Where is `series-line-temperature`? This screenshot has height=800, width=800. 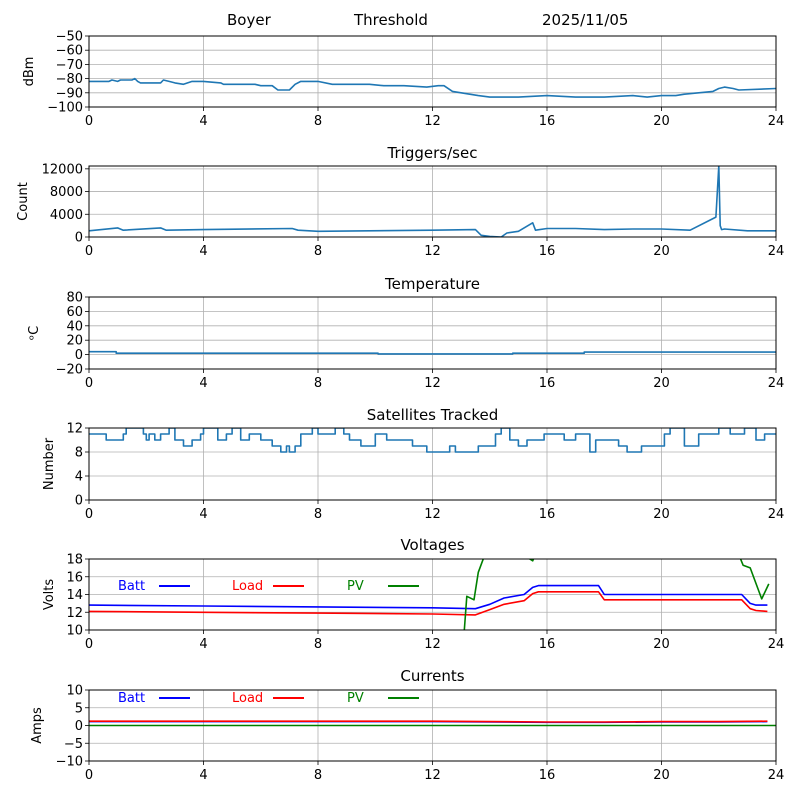
series-line-temperature is located at coordinates (432, 352).